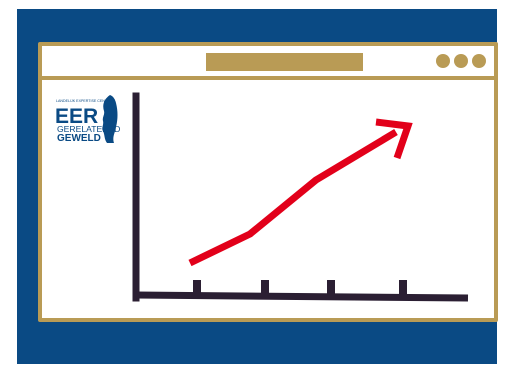 This screenshot has height=369, width=505. Describe the element at coordinates (110, 119) in the screenshot. I see `head-silhouette-icon` at that location.